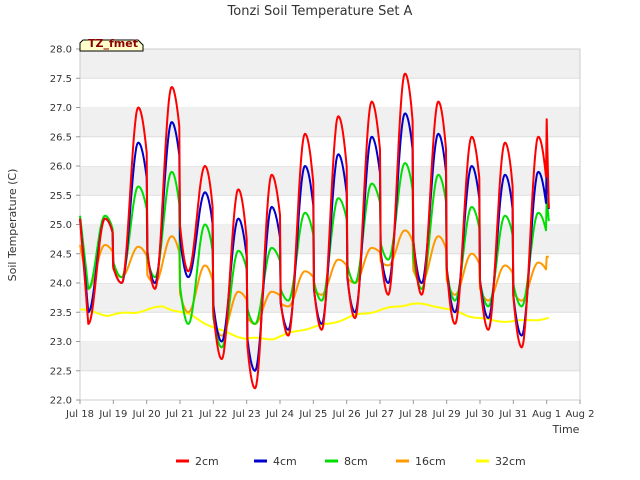  Describe the element at coordinates (566, 429) in the screenshot. I see `x-axis-title: Time` at that location.